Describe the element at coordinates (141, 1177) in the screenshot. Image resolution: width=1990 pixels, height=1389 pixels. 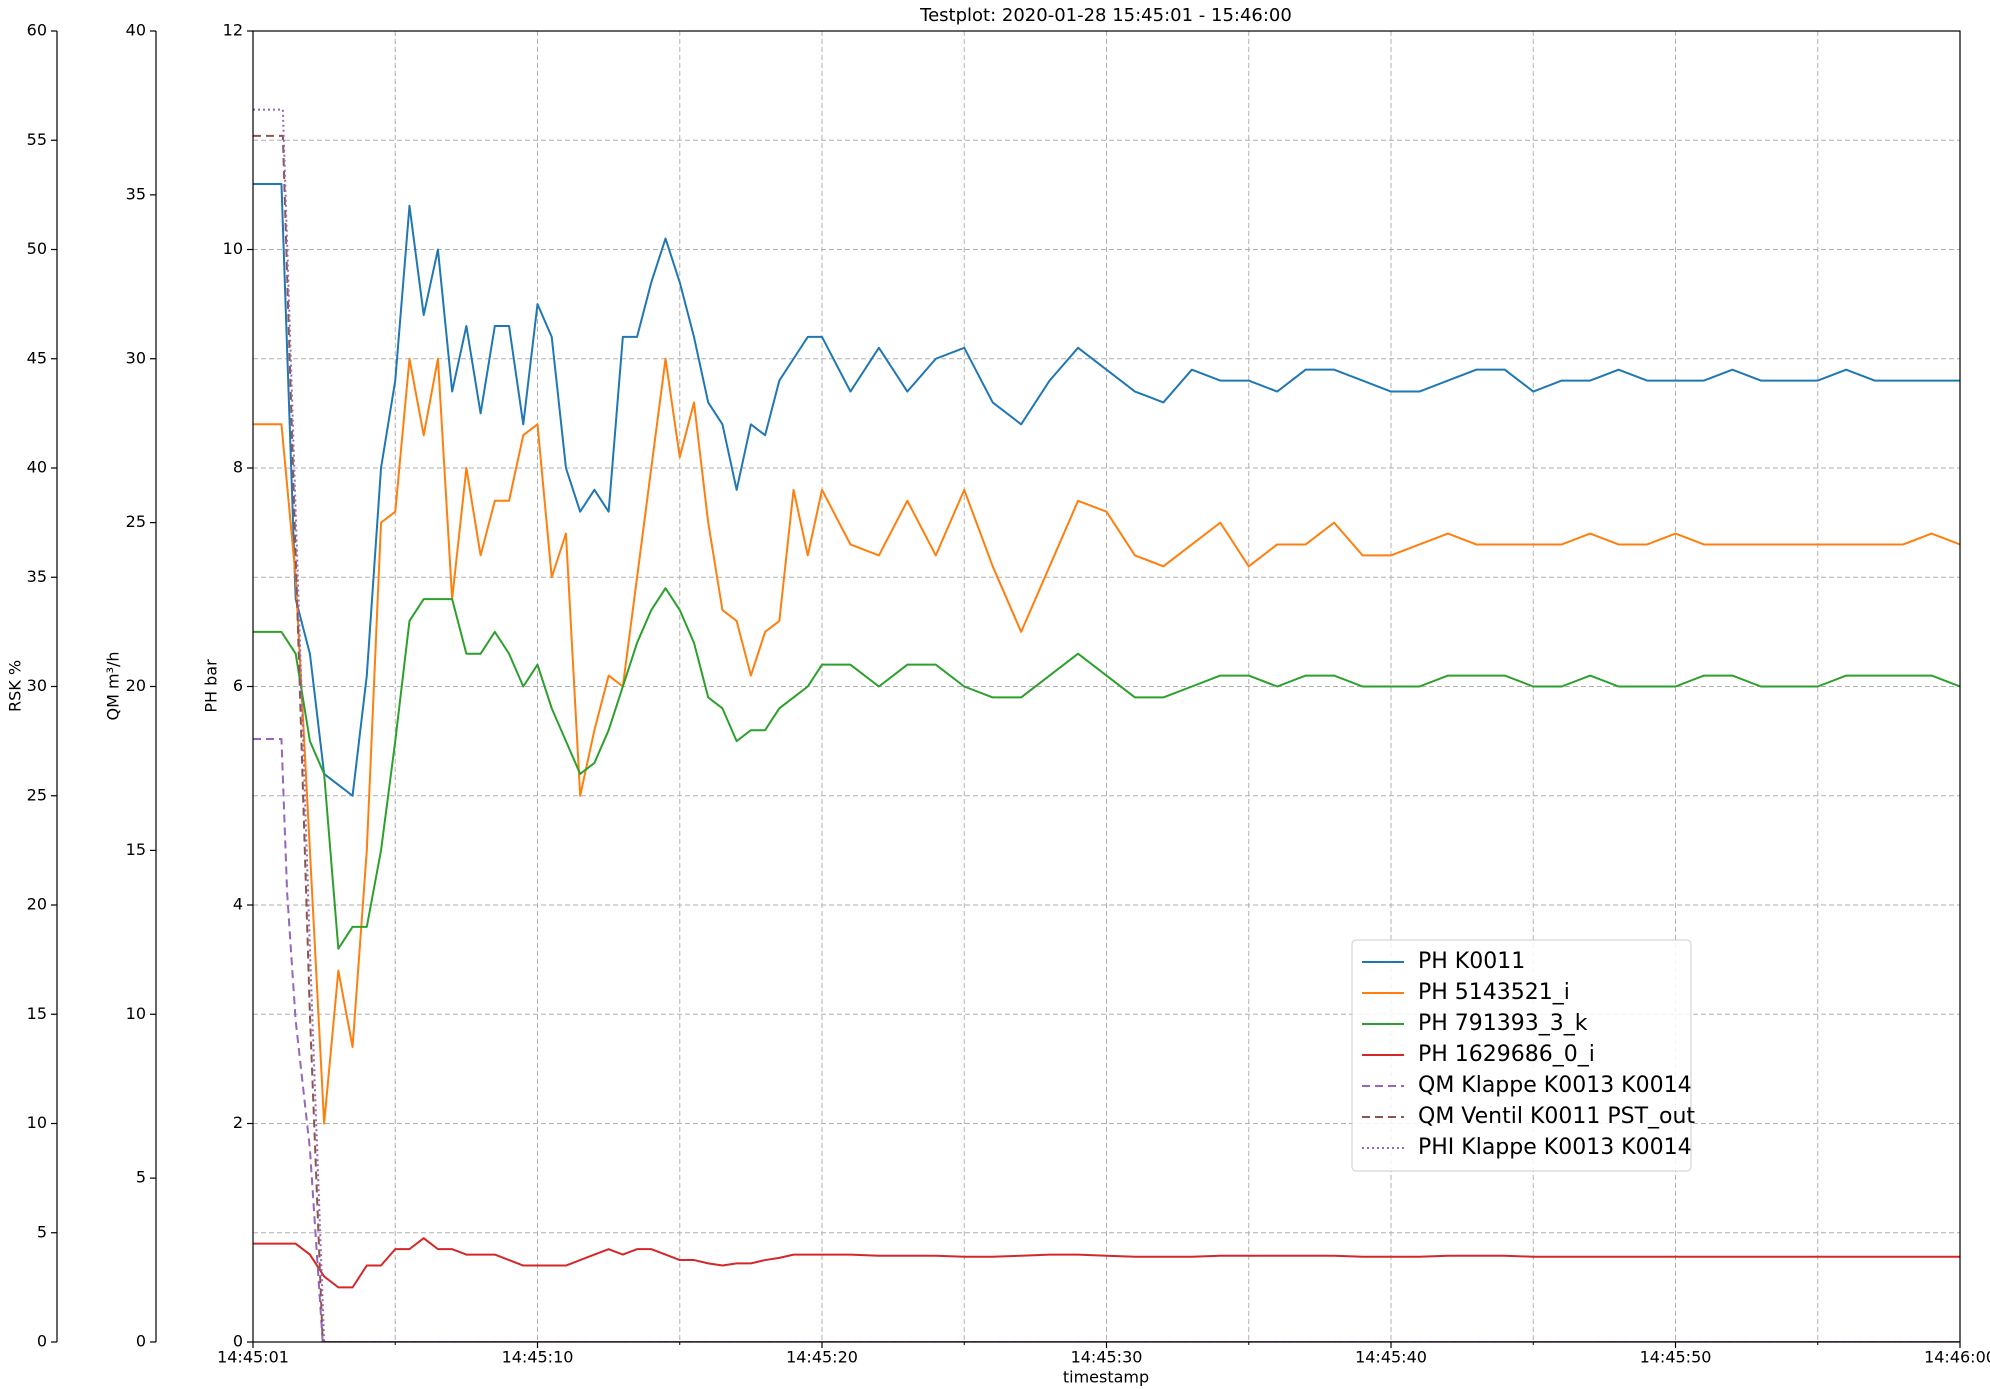
I see `y2-tick-label: 5` at that location.